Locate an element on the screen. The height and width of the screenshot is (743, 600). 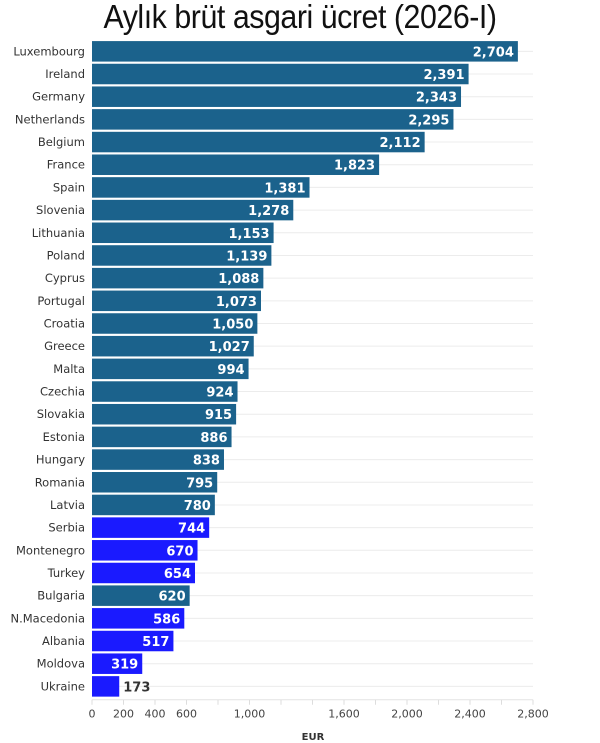
bar-montenegro is located at coordinates (145, 550).